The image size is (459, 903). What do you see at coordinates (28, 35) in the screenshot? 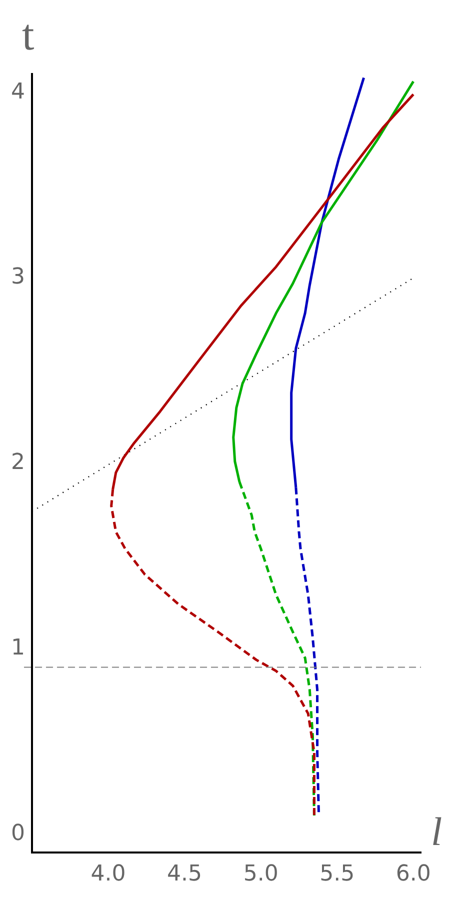
I see `y-axis-title: t` at bounding box center [28, 35].